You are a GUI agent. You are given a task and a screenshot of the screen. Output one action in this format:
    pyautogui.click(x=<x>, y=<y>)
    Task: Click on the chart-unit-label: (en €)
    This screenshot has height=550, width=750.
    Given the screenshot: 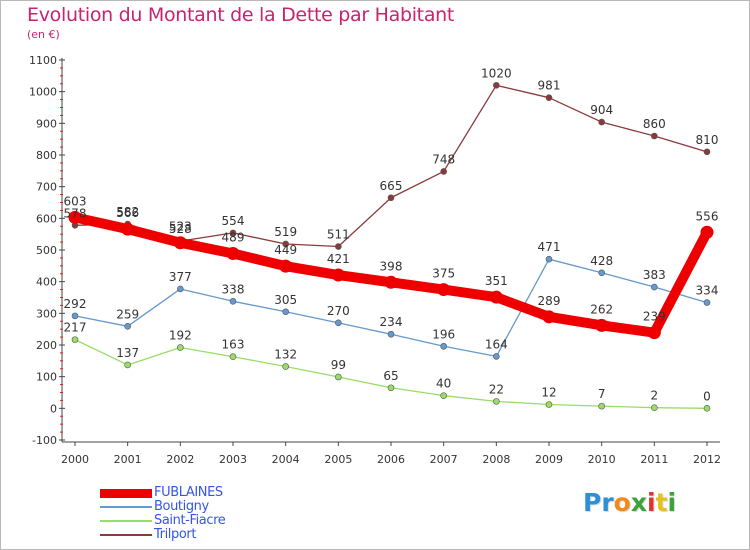 What is the action you would take?
    pyautogui.click(x=43, y=34)
    